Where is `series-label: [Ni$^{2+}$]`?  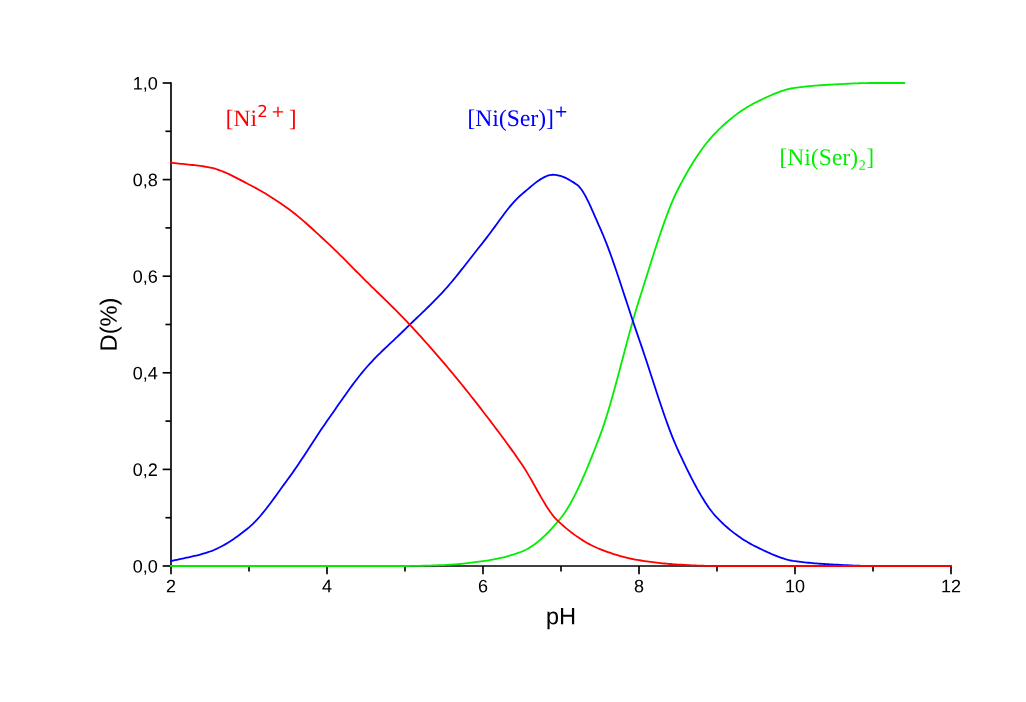 series-label: [Ni$^{2+}$] is located at coordinates (261, 117).